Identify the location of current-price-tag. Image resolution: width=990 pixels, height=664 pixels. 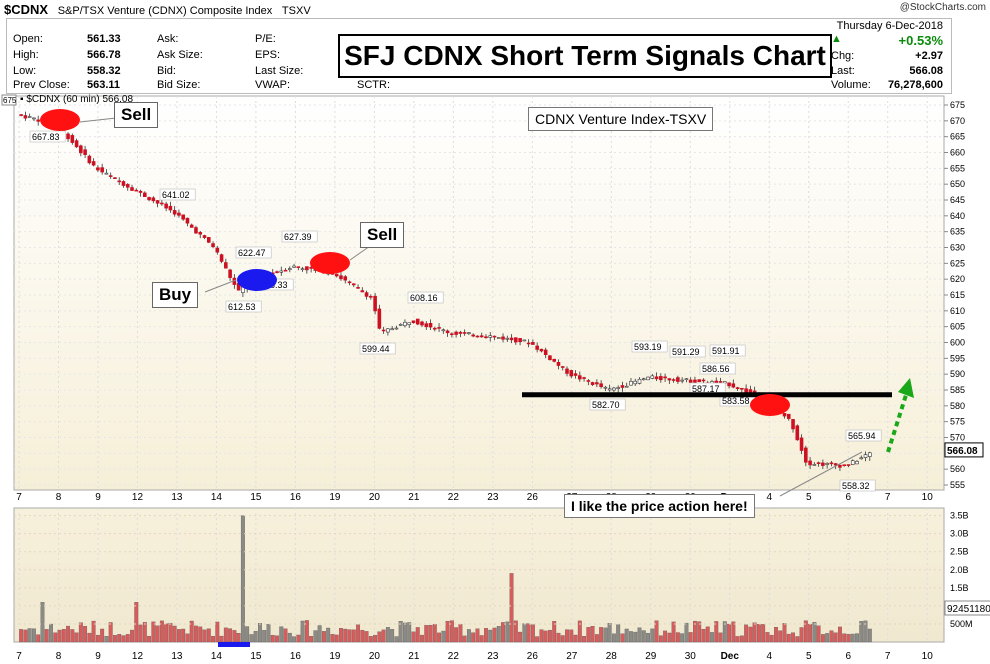
(964, 450).